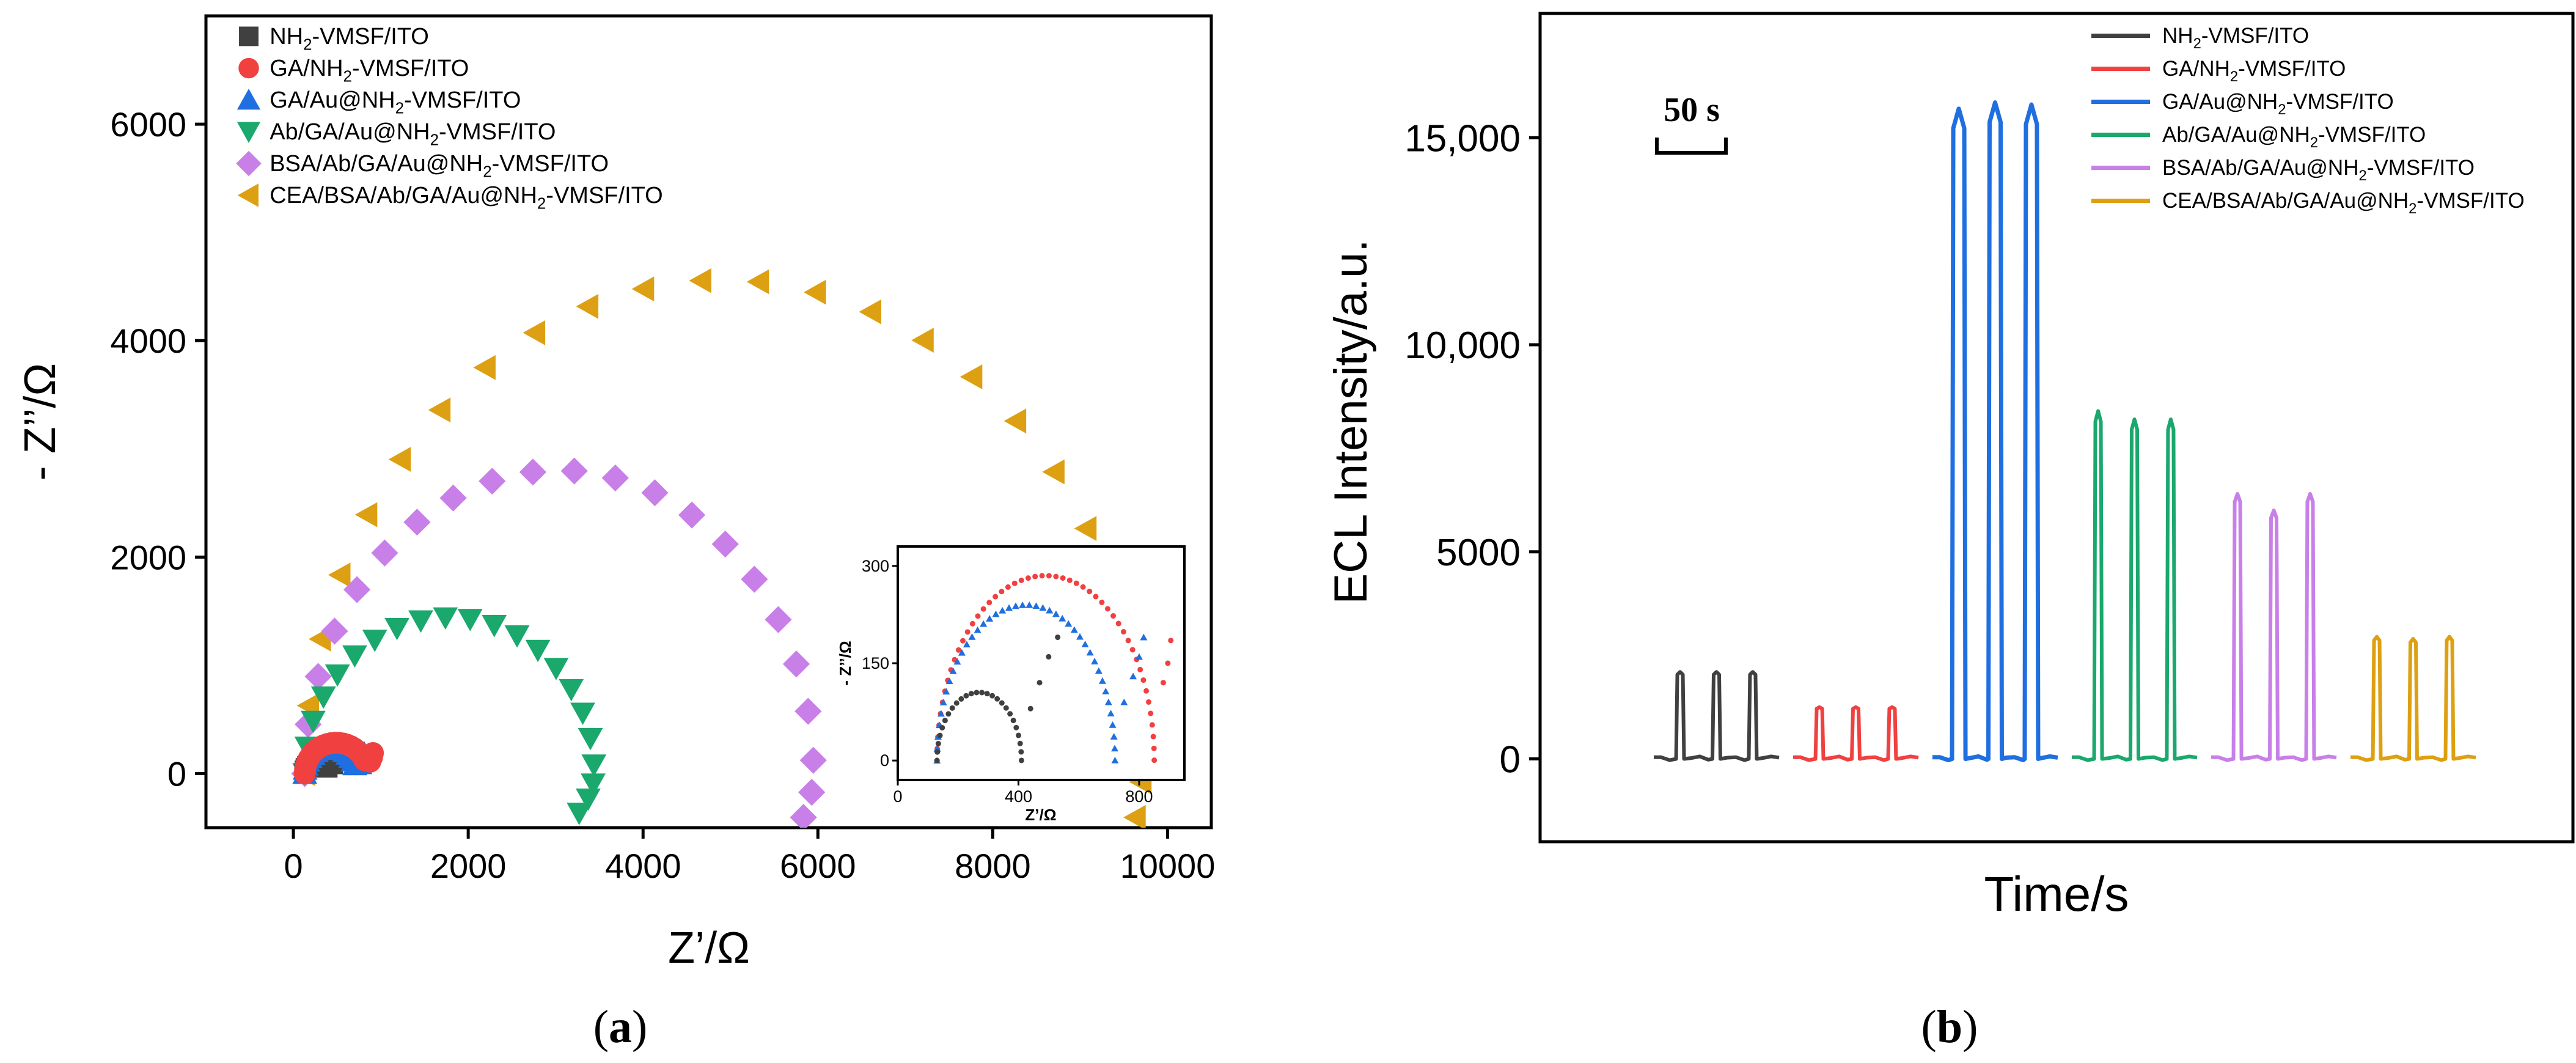 The width and height of the screenshot is (2576, 1063). What do you see at coordinates (466, 198) in the screenshot?
I see `panel-a-legend-label-6: CEA/BSA/Ab/GA/Au@NH2-VMSF/ITO` at bounding box center [466, 198].